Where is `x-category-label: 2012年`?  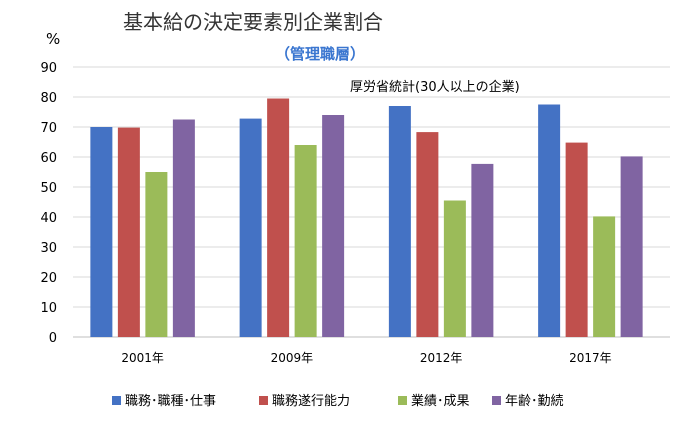 x-category-label: 2012年 is located at coordinates (441, 358).